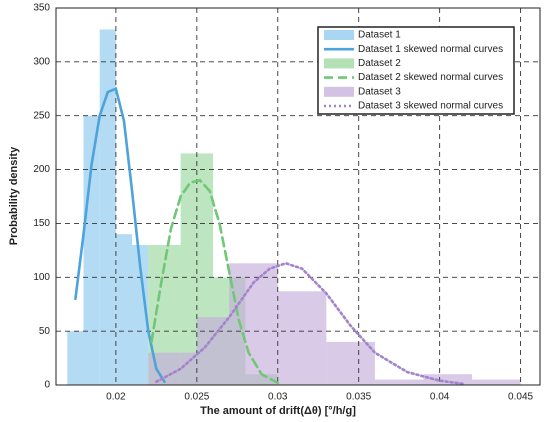  I want to click on y-tick-label: 100, so click(41, 277).